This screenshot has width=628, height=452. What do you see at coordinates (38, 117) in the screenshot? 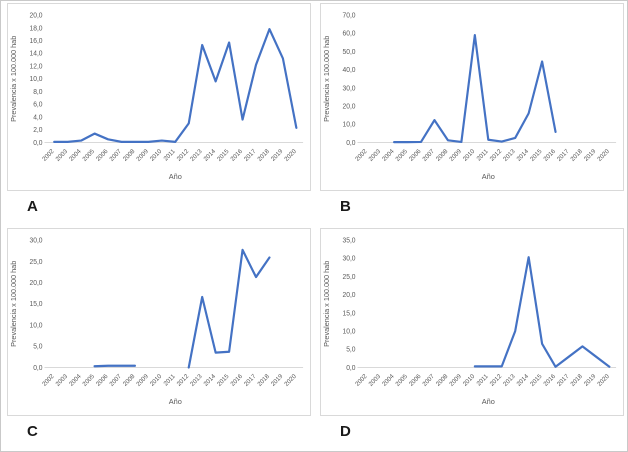
I see `y-tick-label: 4,0` at bounding box center [38, 117].